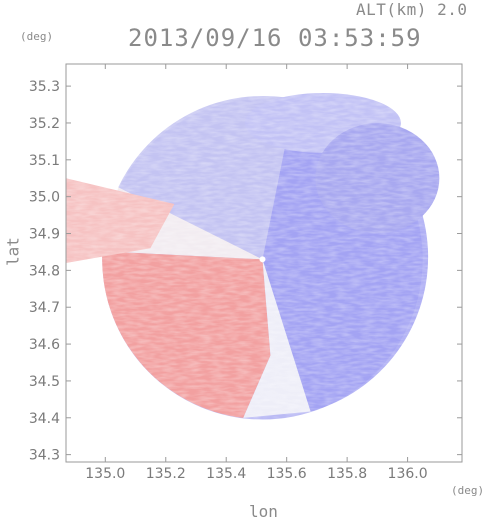  Describe the element at coordinates (347, 474) in the screenshot. I see `x-tick-label: 135.8` at that location.